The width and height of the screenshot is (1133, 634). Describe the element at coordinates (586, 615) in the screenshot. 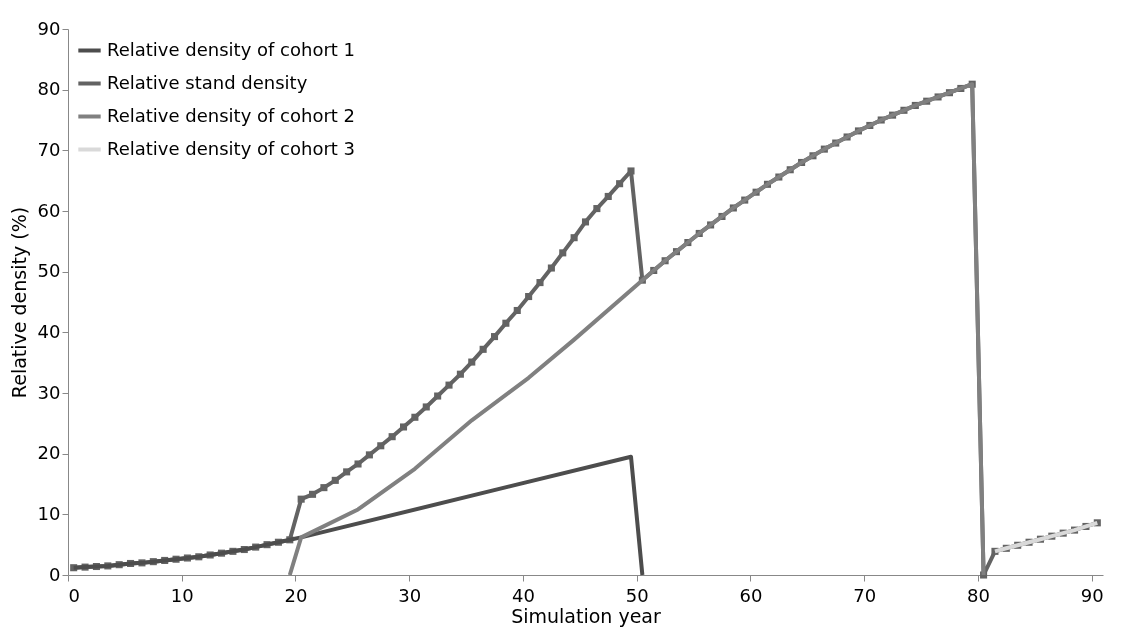

I see `x-axis-title: Simulation year` at that location.